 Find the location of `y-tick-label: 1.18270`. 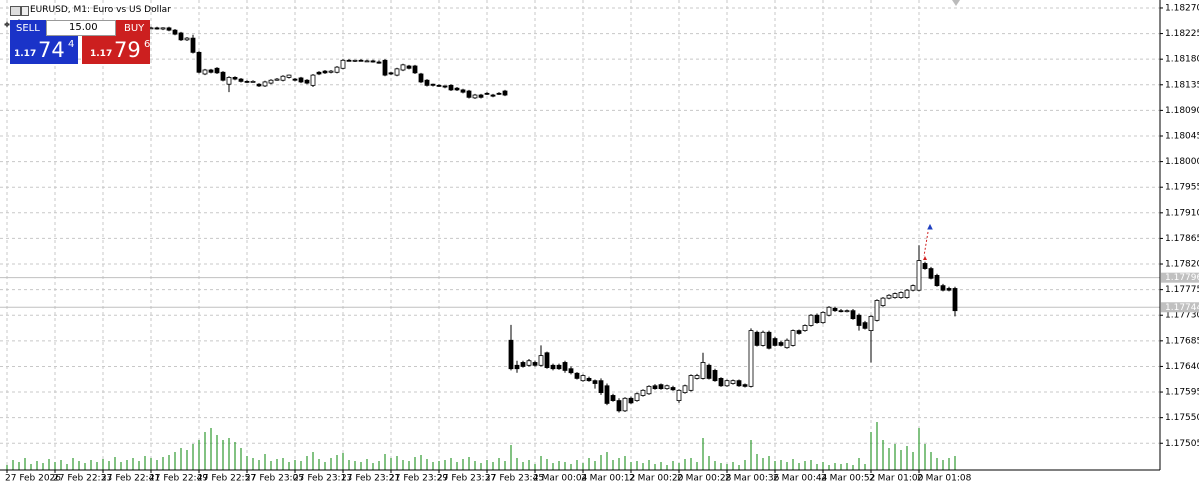

y-tick-label: 1.18270 is located at coordinates (1182, 8).